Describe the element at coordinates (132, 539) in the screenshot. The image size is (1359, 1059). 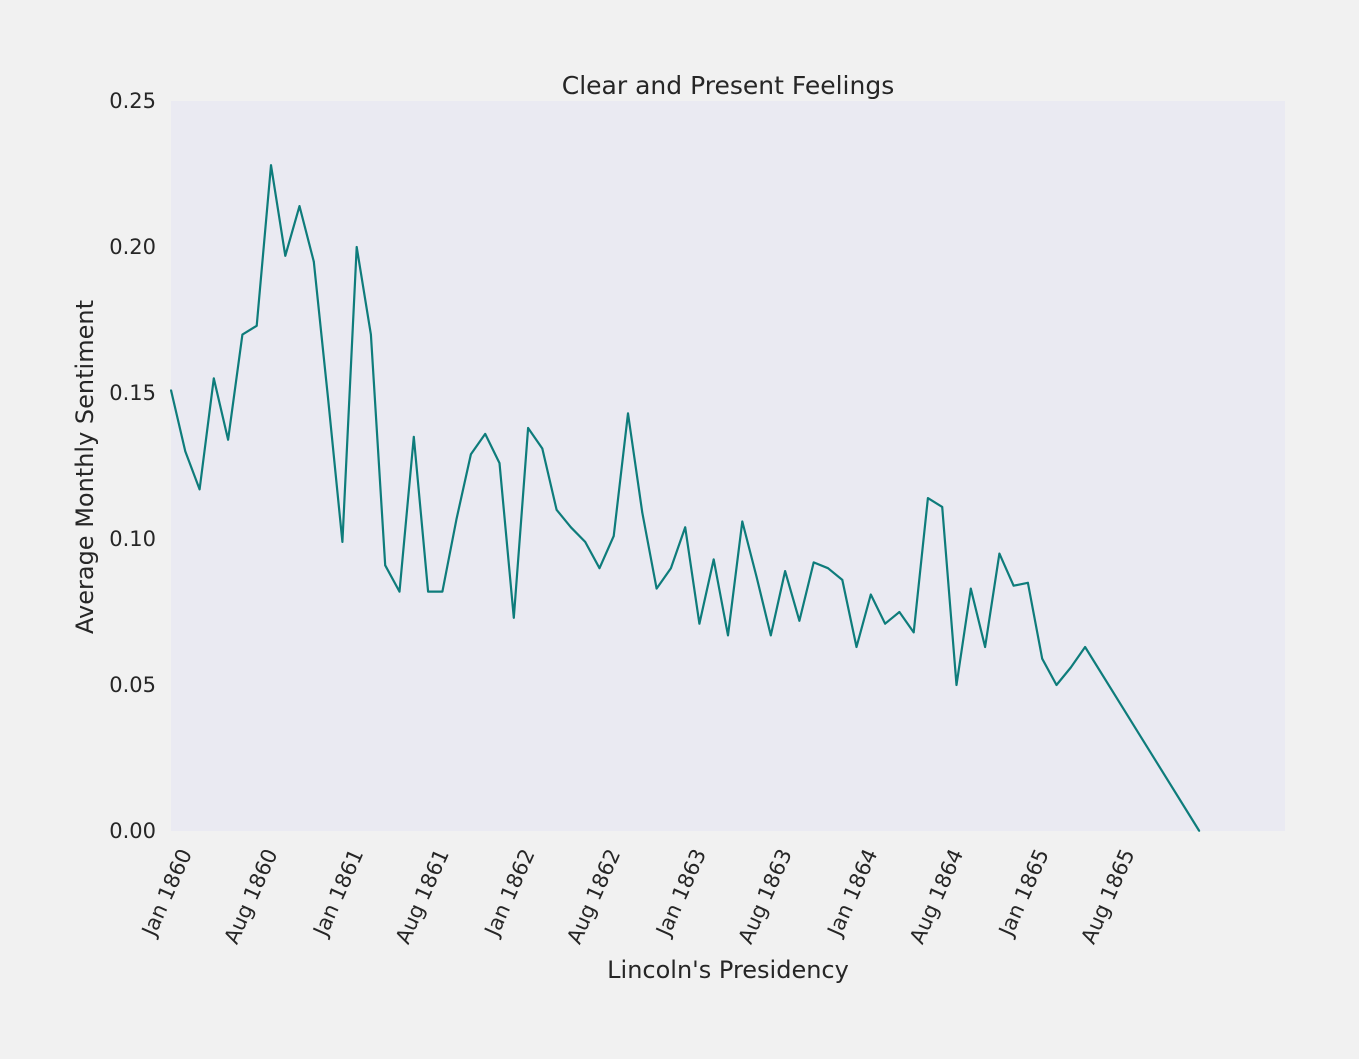
I see `y-tick-label: 0.10` at that location.